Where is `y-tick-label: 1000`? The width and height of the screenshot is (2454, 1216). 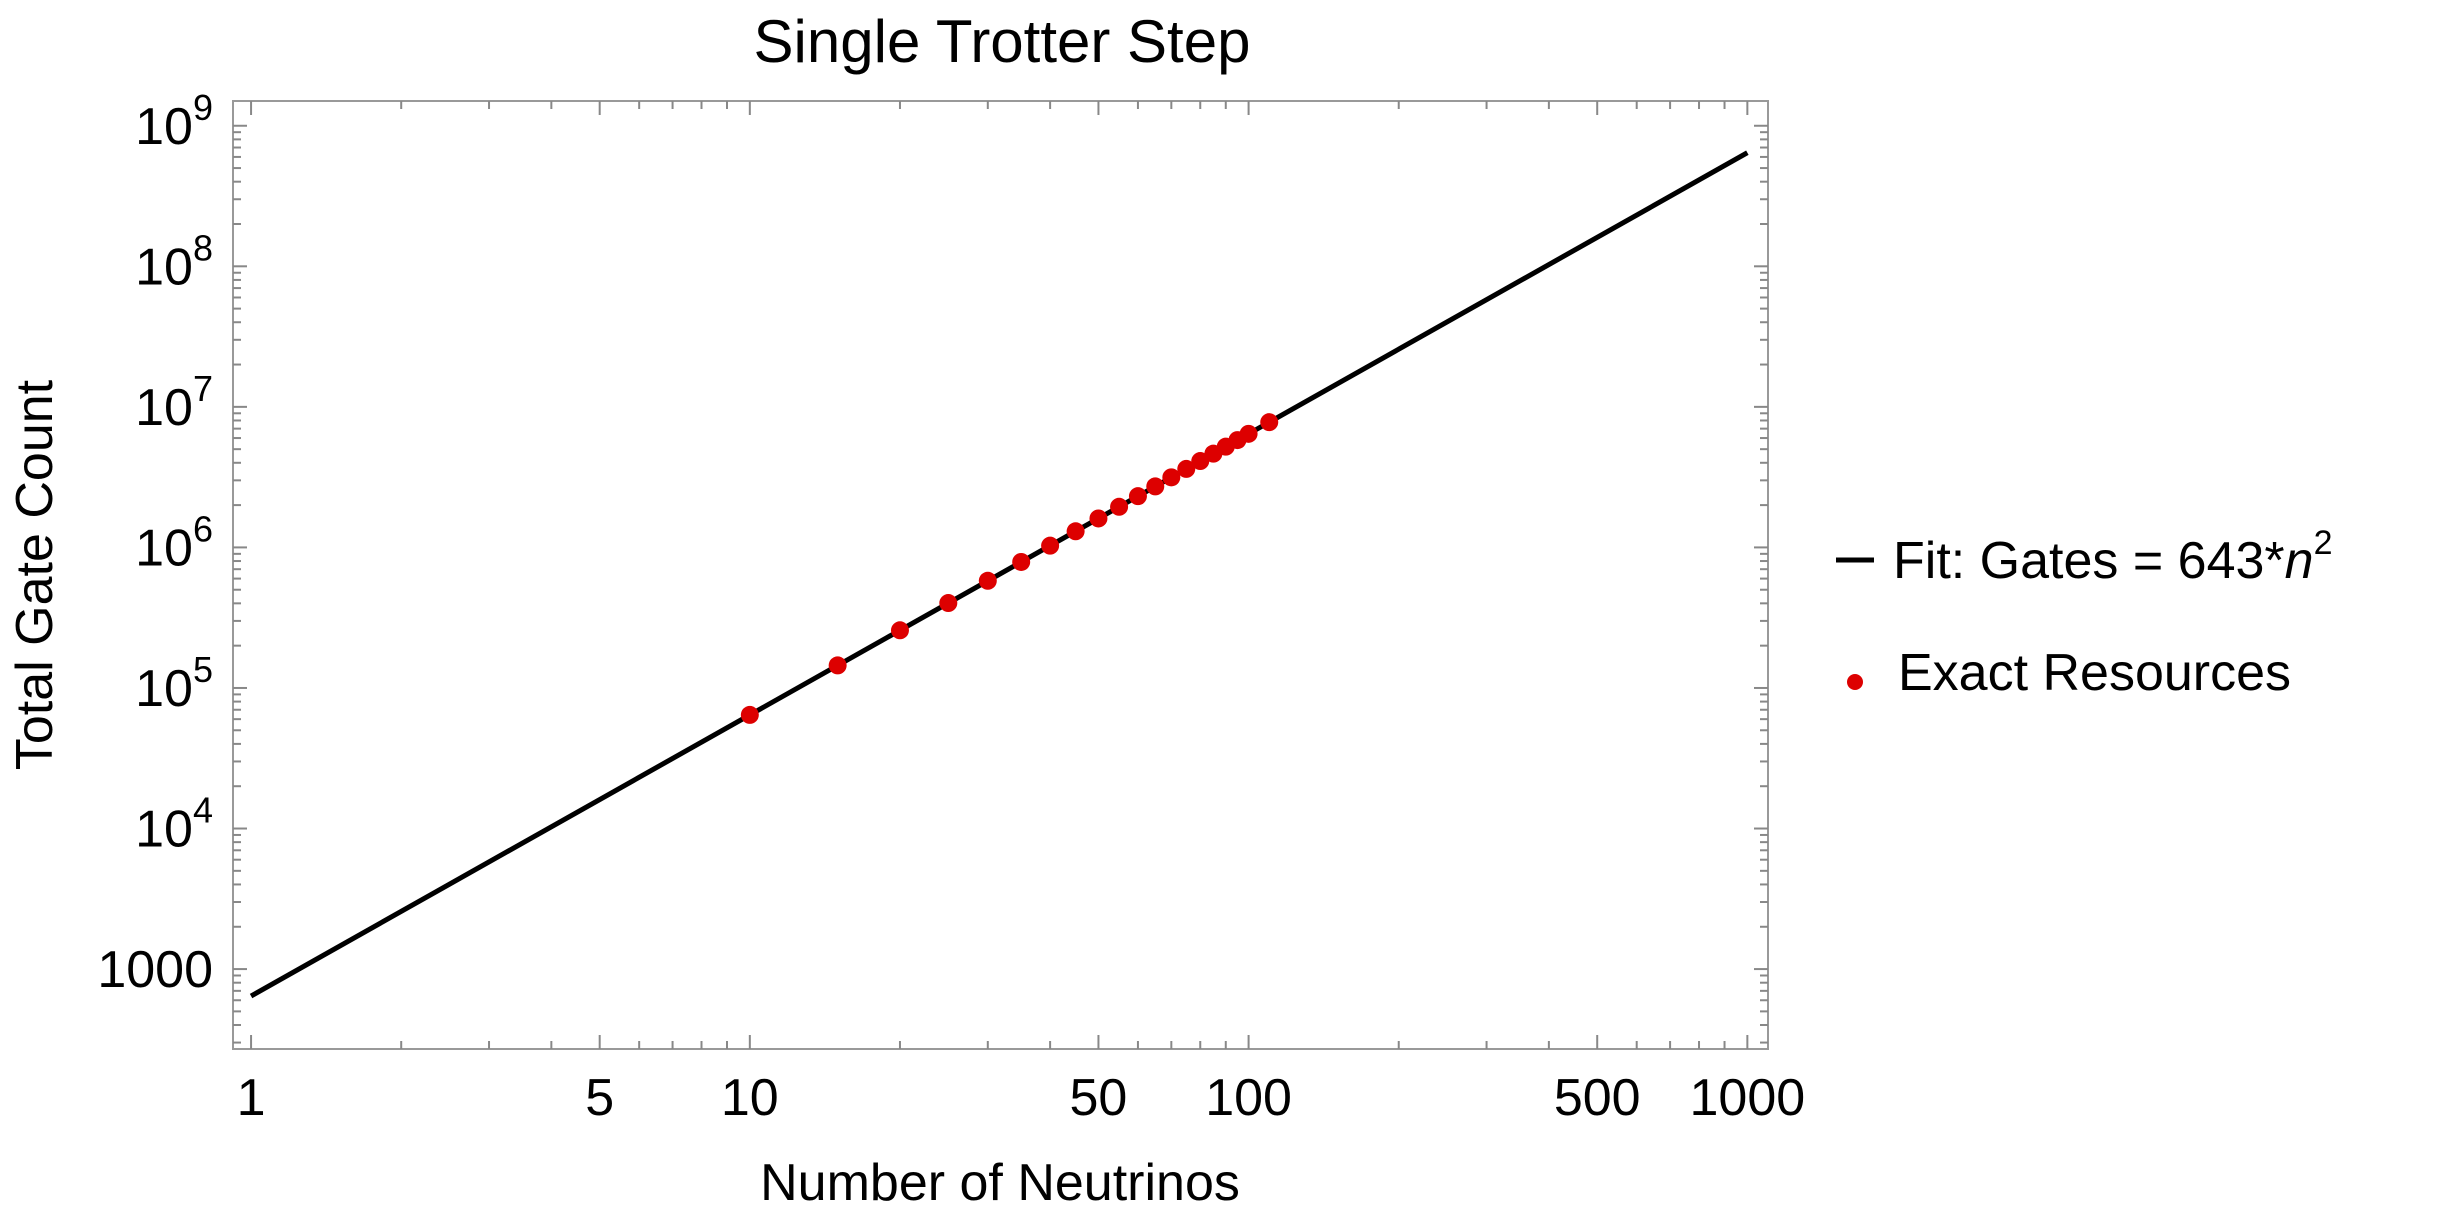
y-tick-label: 1000 is located at coordinates (155, 970).